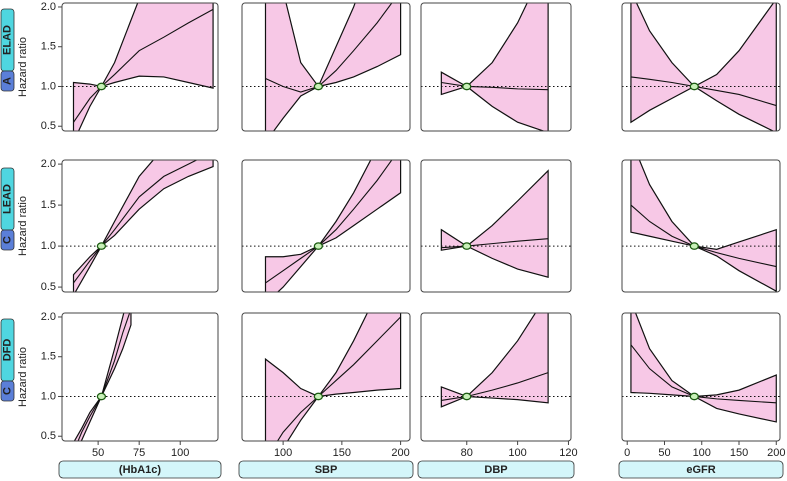  I want to click on row-label: LEAD, so click(7, 199).